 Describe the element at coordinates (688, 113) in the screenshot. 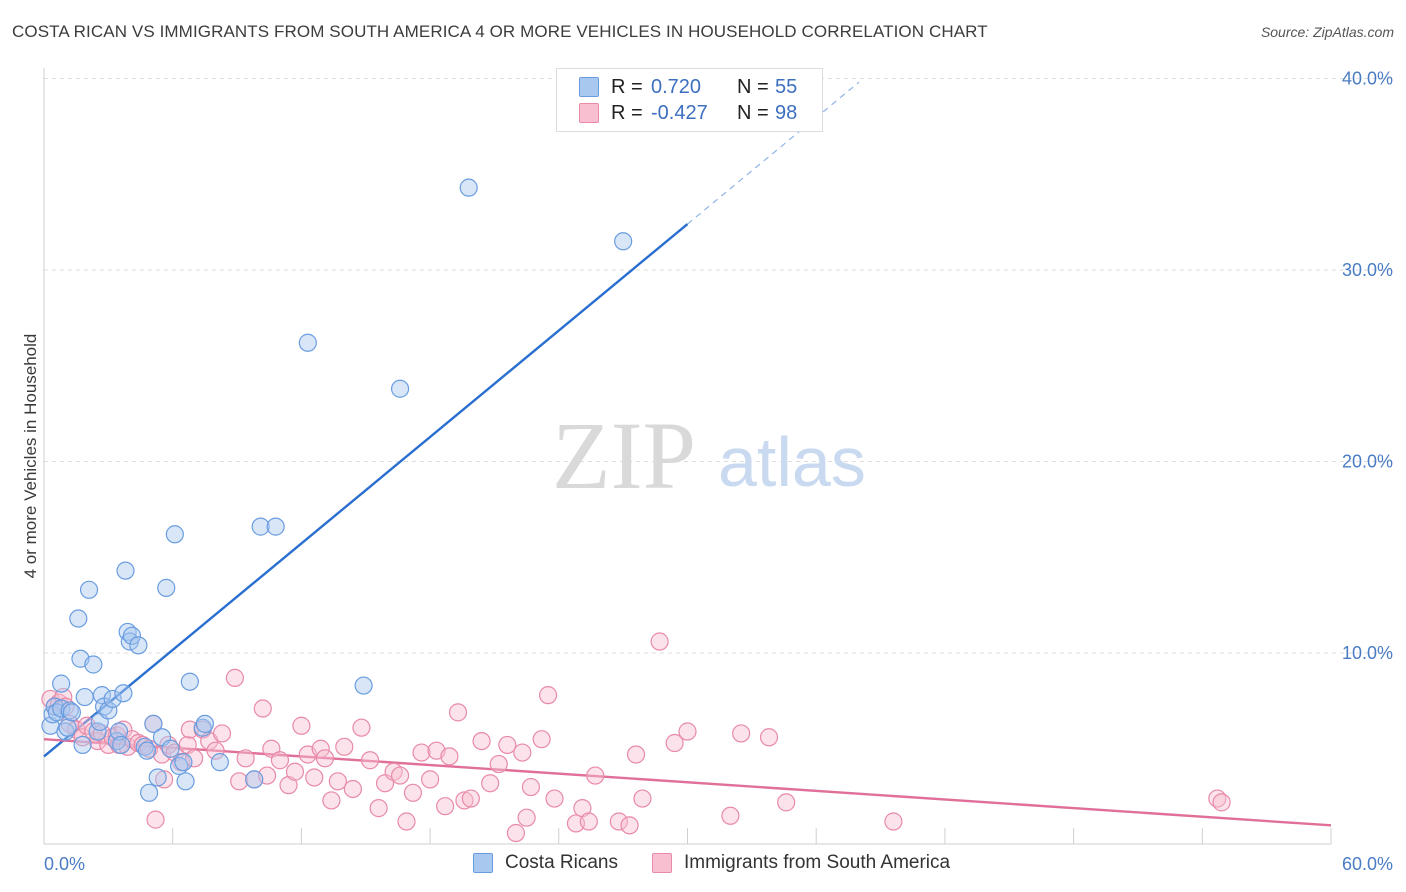

I see `legend-row-immigrants: R = -0.427 N = 98` at that location.